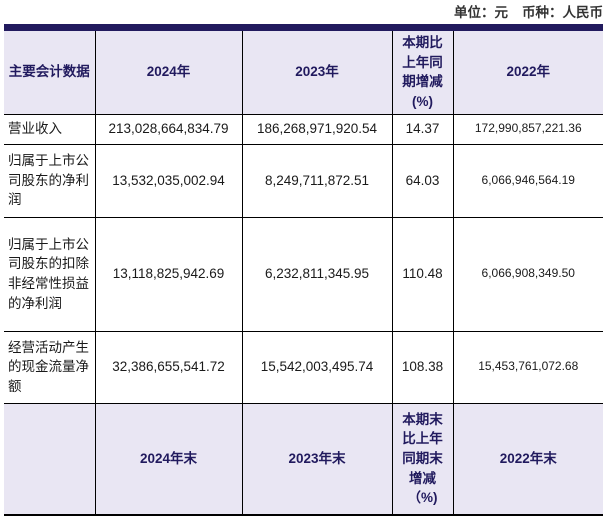 The width and height of the screenshot is (607, 522). I want to click on footer-header-period-end-change: 本期末比上年同期末增减（%), so click(422, 459).